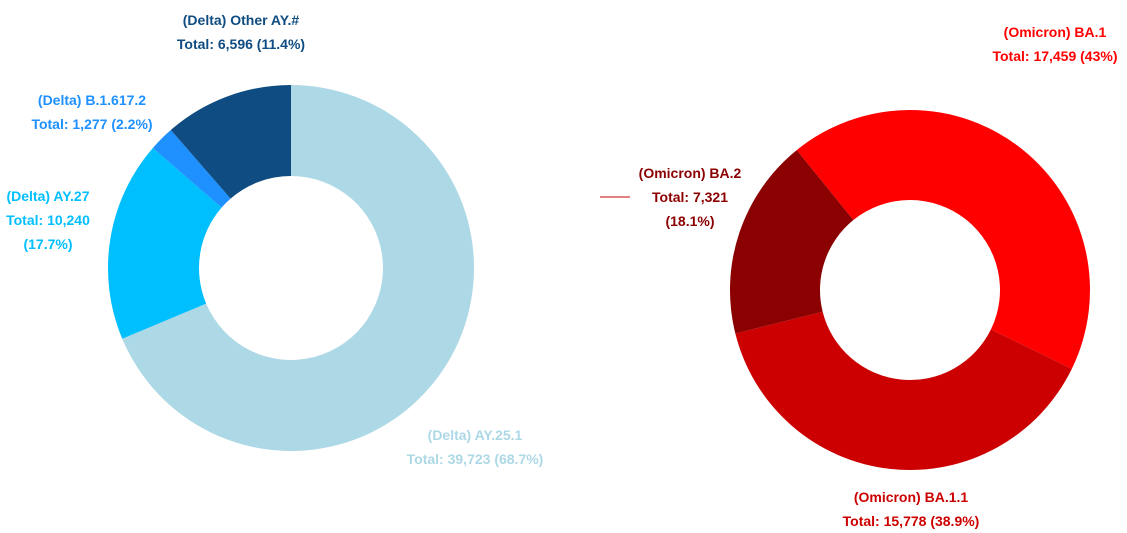  I want to click on slice-label: (Delta) AY.27 Total: 10,240 (17.7%), so click(49, 220).